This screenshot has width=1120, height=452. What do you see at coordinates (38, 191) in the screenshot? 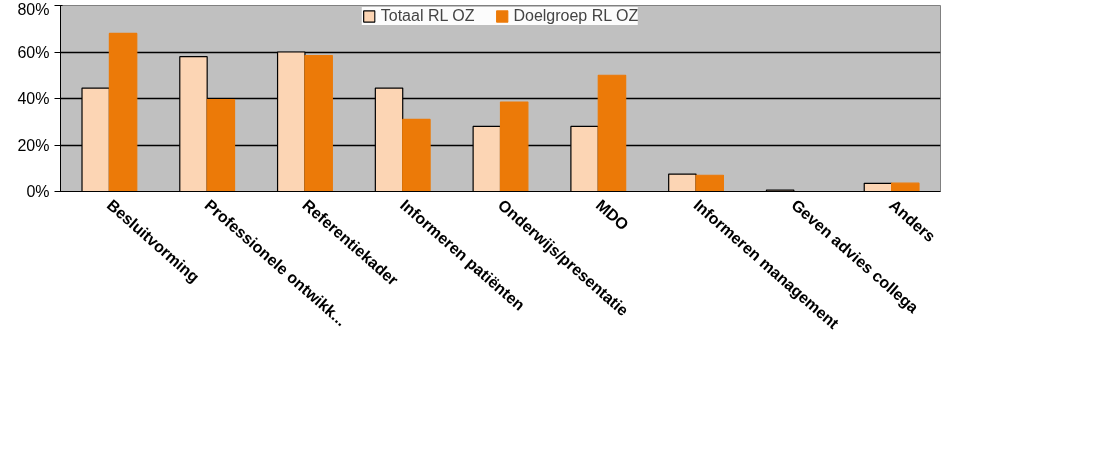
I see `y-tick-label: 0%` at bounding box center [38, 191].